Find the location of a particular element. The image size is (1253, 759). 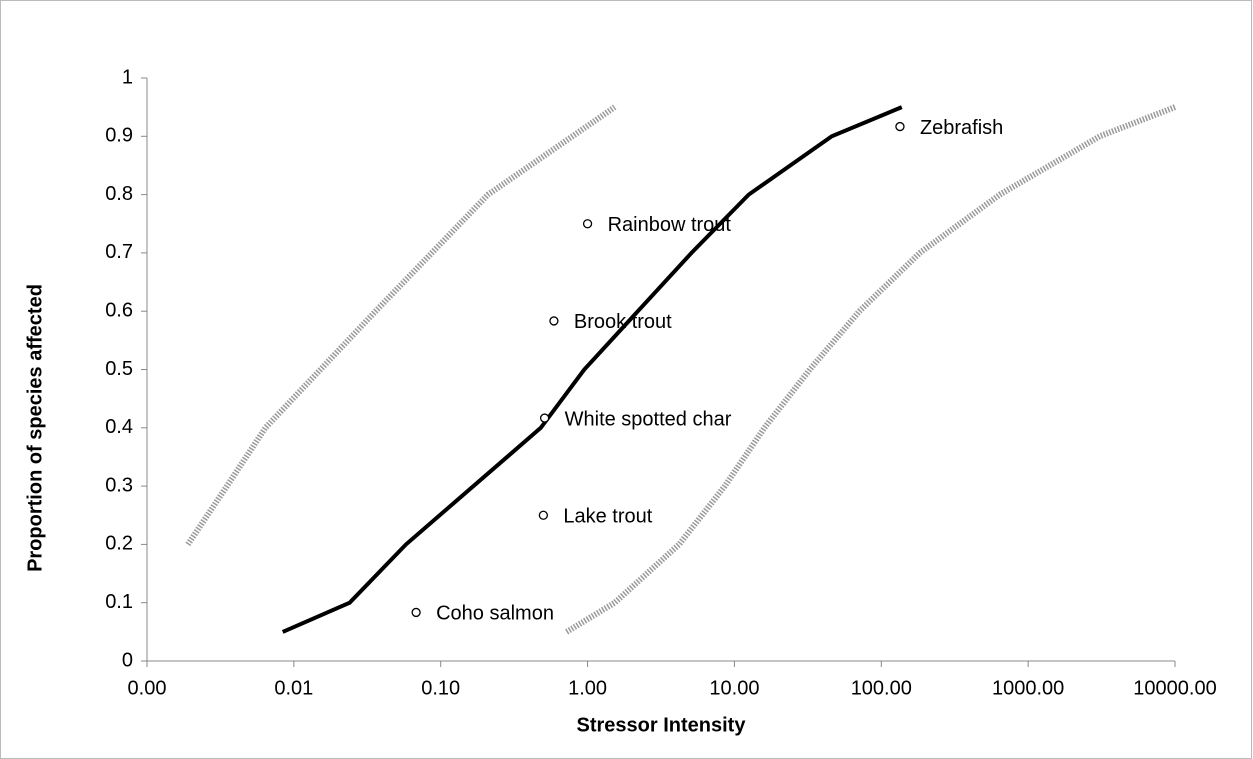

point-label: Brook trout is located at coordinates (623, 322).